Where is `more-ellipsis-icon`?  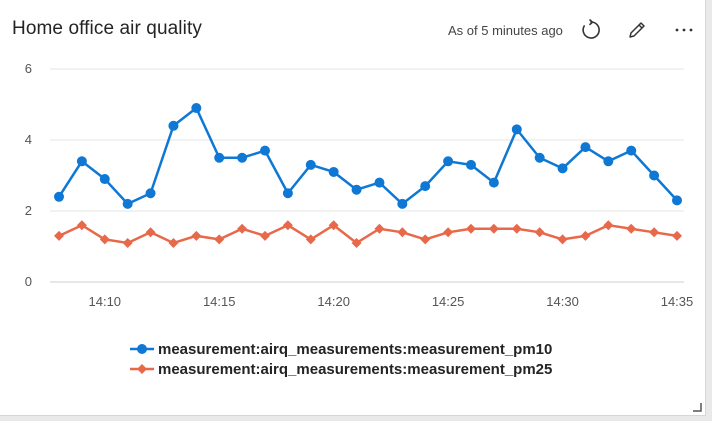 more-ellipsis-icon is located at coordinates (684, 30).